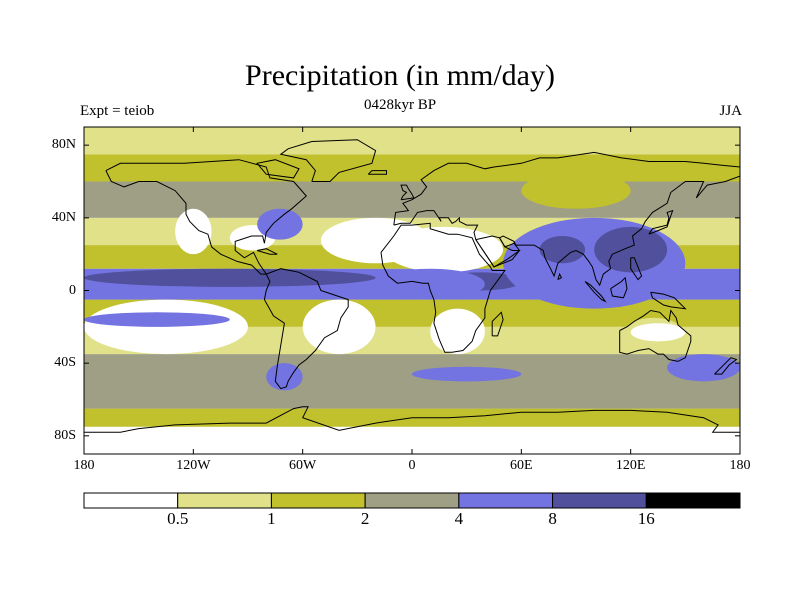 Image resolution: width=800 pixels, height=600 pixels. I want to click on y-tick-label: 40N, so click(63, 217).